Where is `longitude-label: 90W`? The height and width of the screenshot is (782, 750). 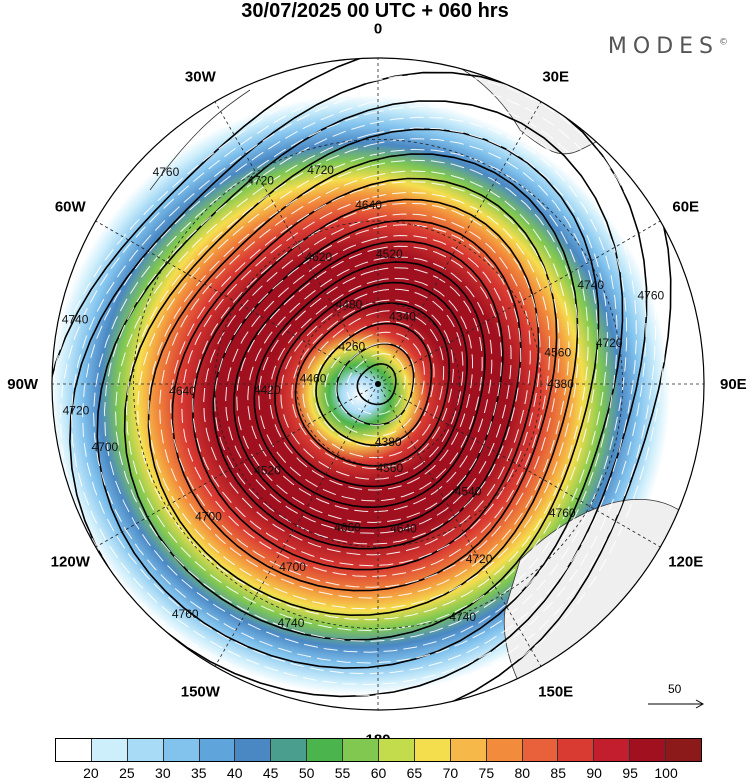 longitude-label: 90W is located at coordinates (23, 384).